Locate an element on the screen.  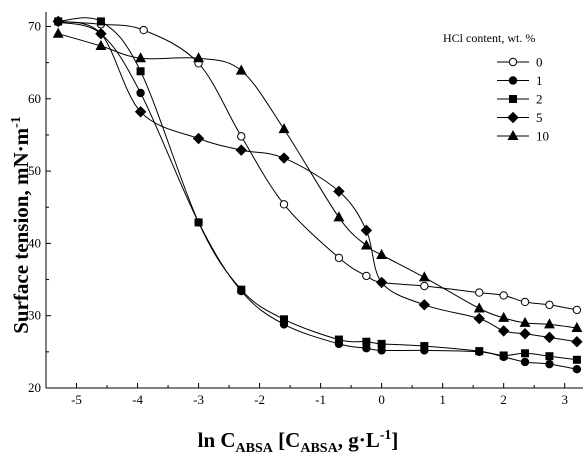
x-axis-title-sub2: ABSA is located at coordinates (319, 448).